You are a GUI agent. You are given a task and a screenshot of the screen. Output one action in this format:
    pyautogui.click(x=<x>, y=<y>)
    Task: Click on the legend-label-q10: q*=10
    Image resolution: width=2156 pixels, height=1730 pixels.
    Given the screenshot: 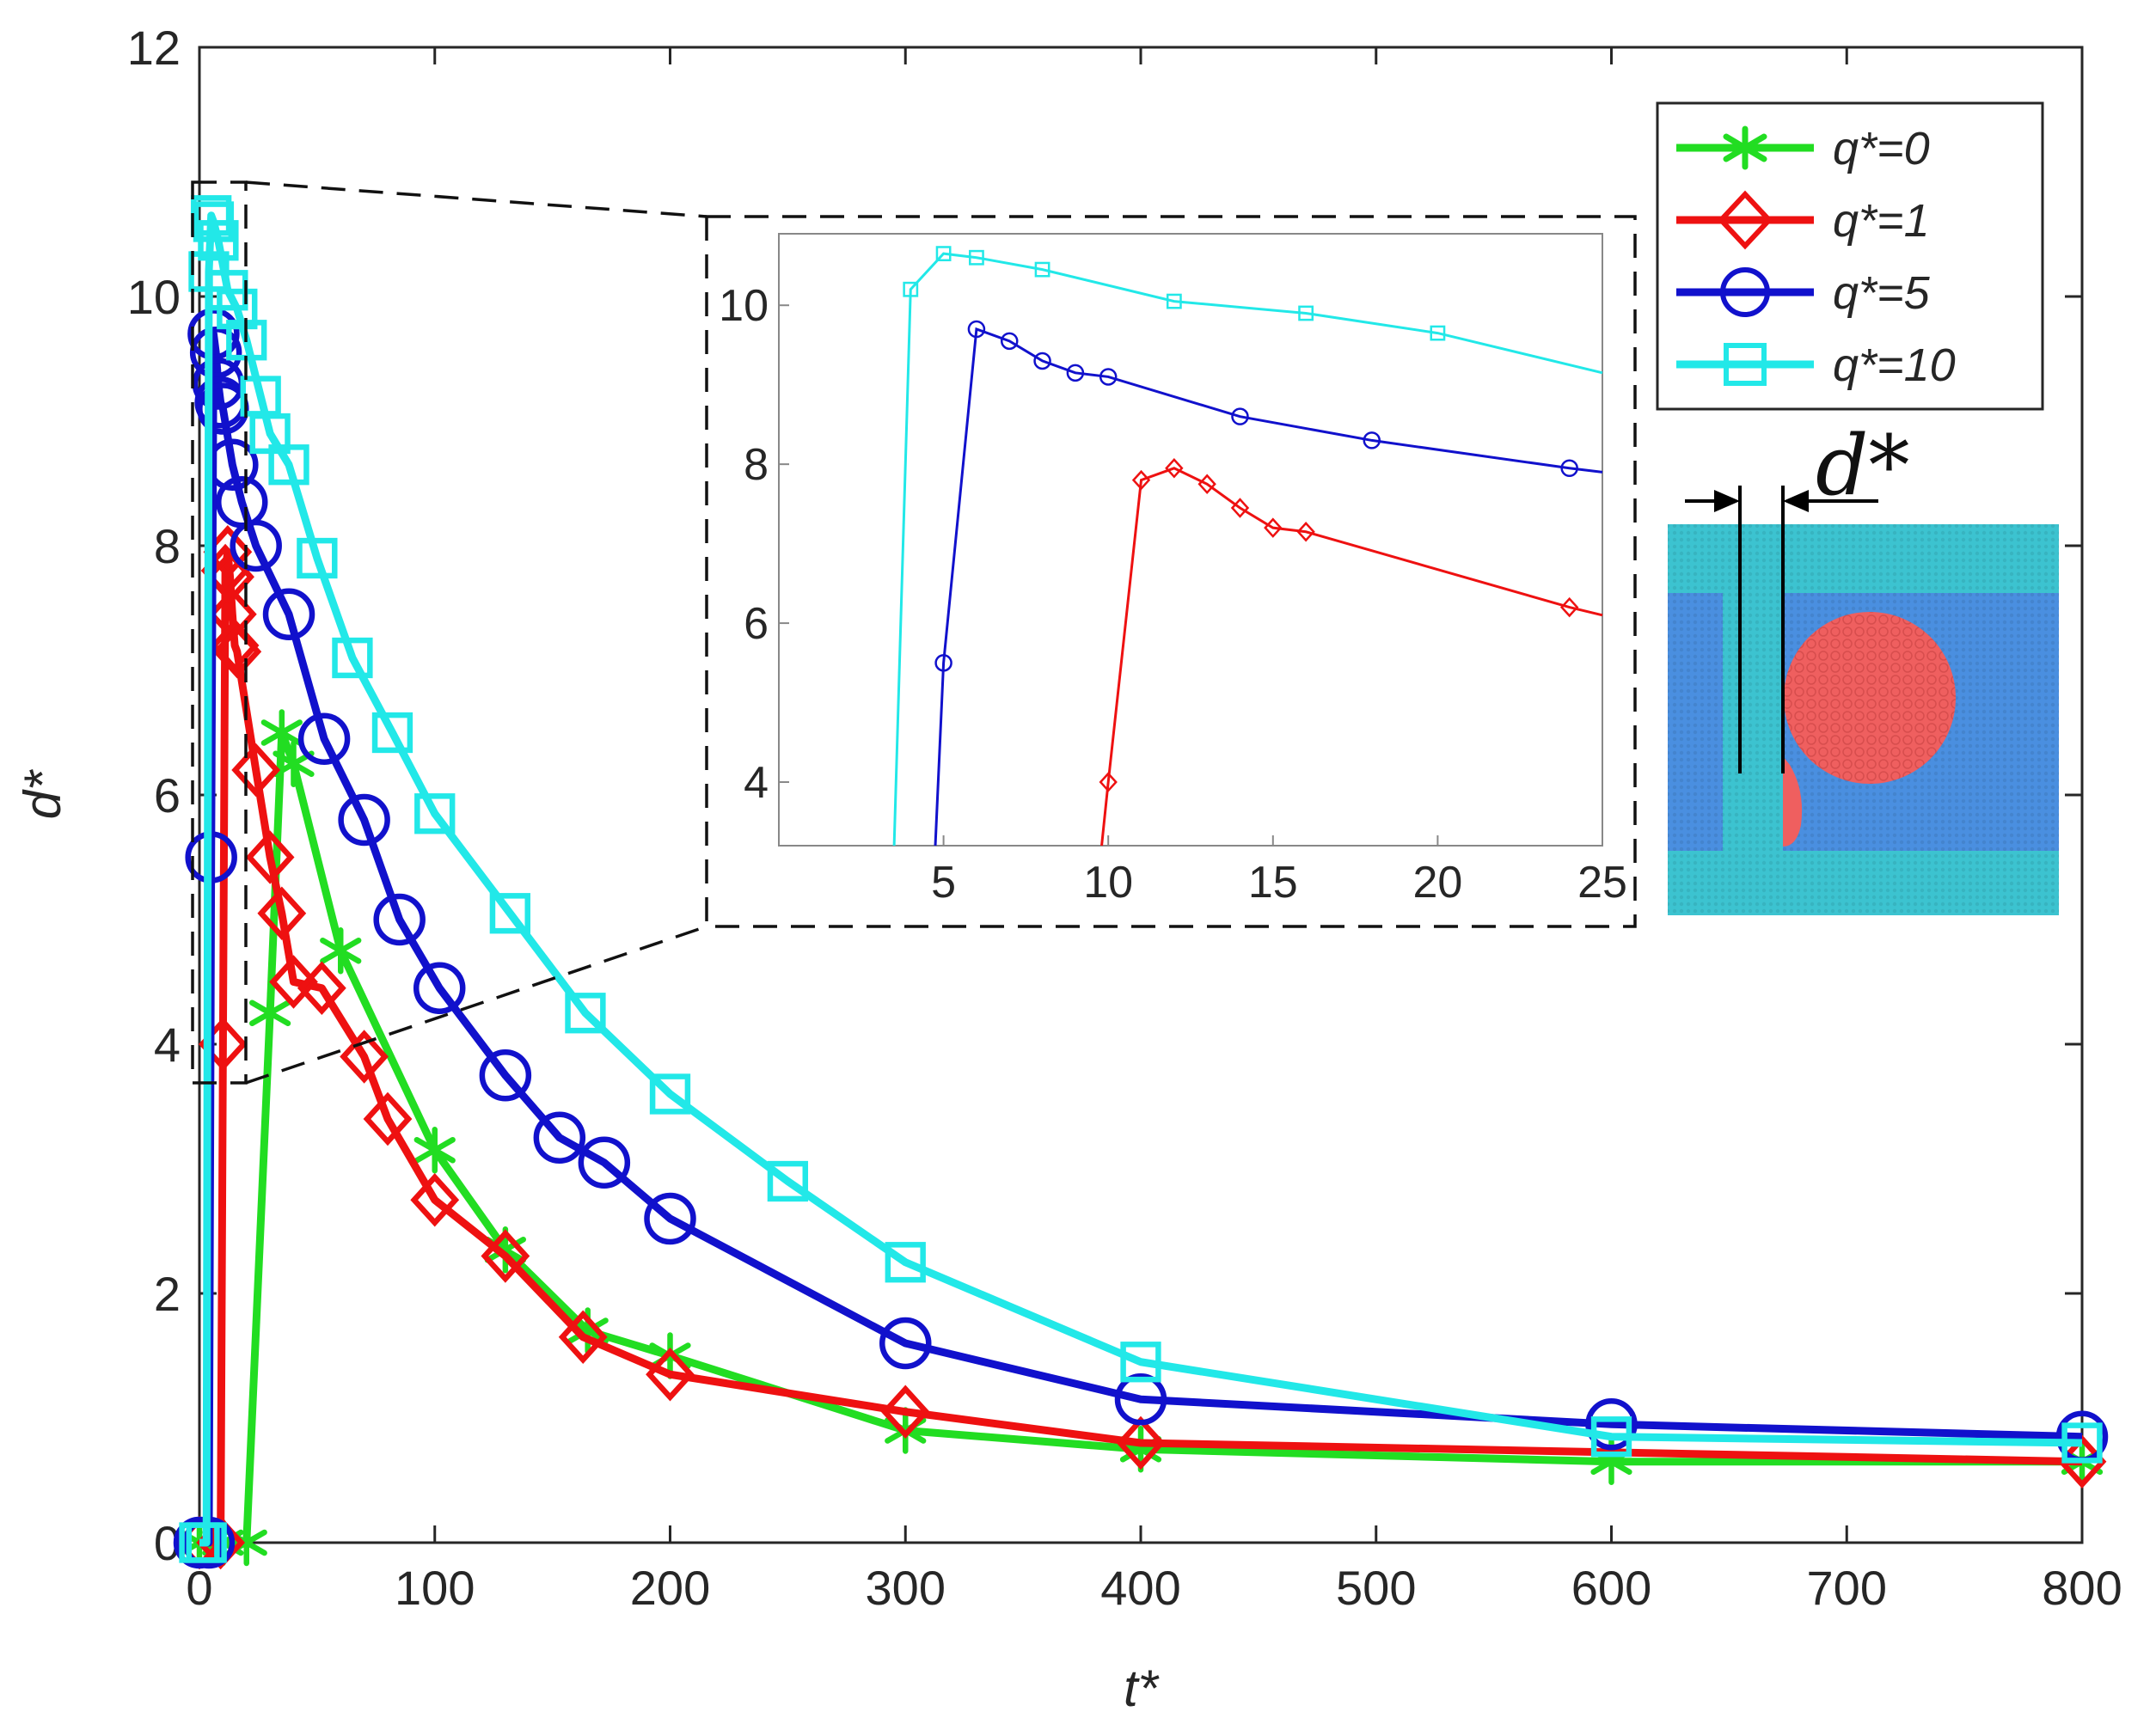 What is the action you would take?
    pyautogui.click(x=1894, y=365)
    